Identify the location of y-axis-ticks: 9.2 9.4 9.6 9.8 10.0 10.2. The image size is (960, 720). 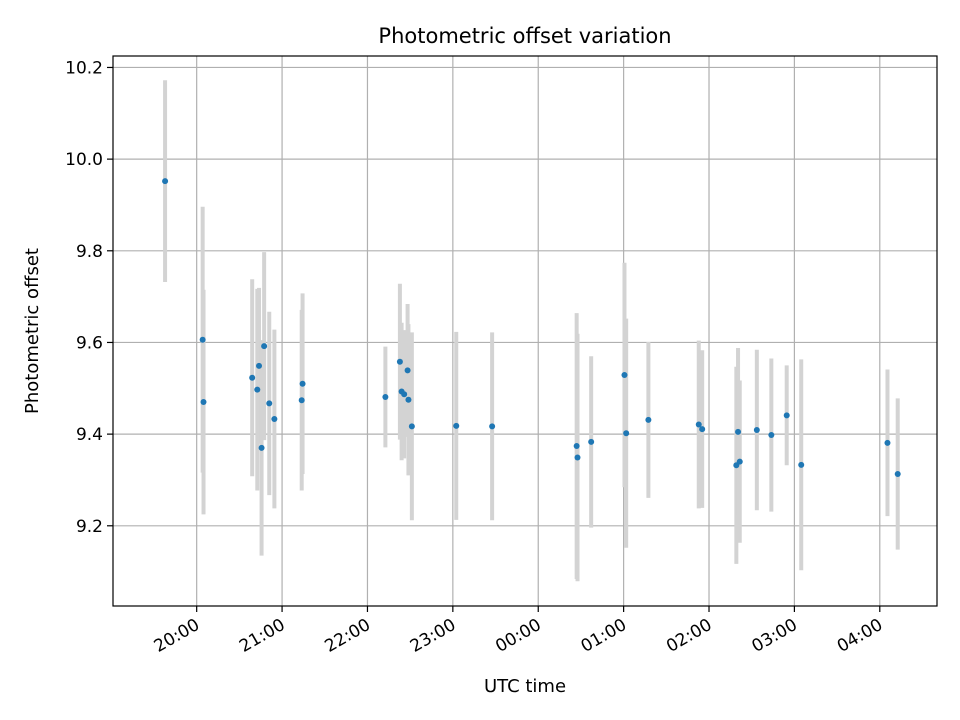
(89, 297).